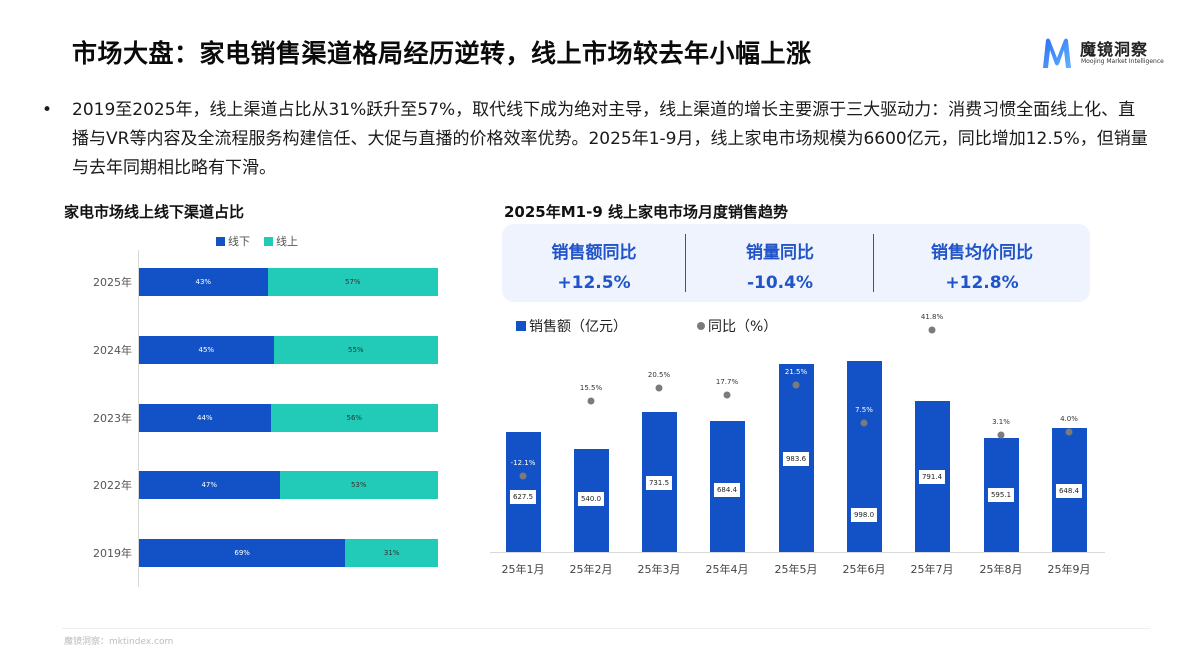  I want to click on kpi-volume-yoy: 销量同比 -10.4%, so click(780, 263).